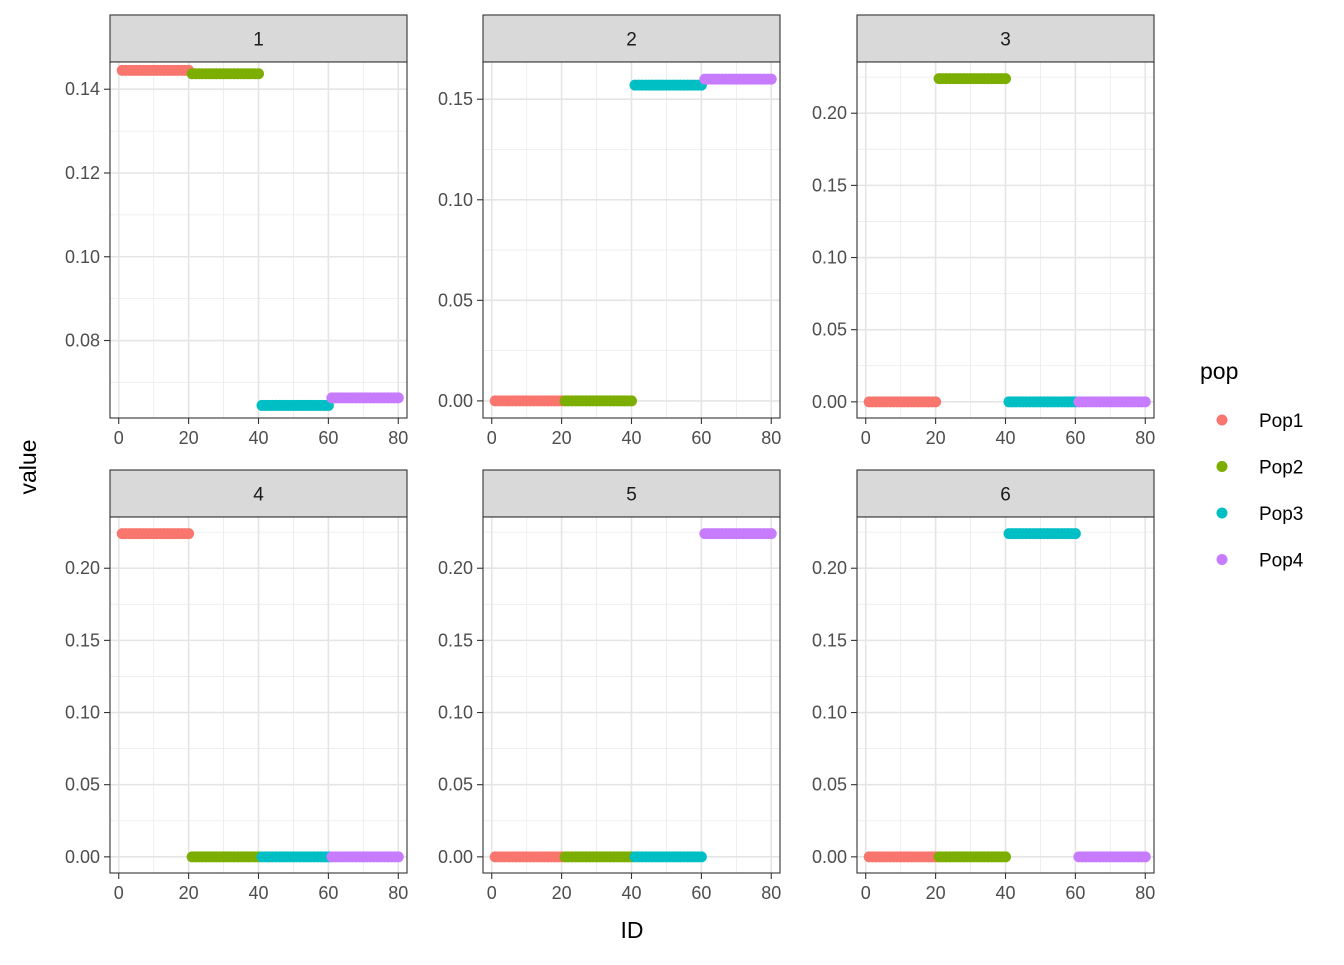 This screenshot has width=1344, height=965. Describe the element at coordinates (1281, 561) in the screenshot. I see `legend-label: Pop4` at that location.